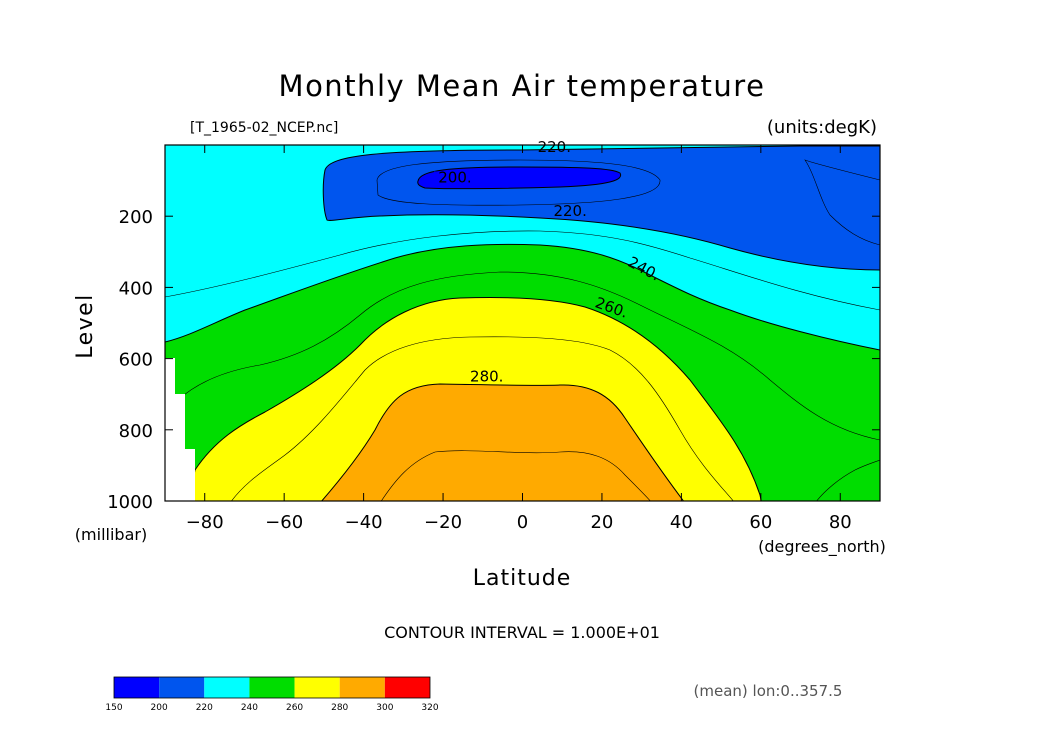 This screenshot has height=739, width=1044. Describe the element at coordinates (522, 632) in the screenshot. I see `contour-interval: CONTOUR INTERVAL = 1.000E+01` at that location.